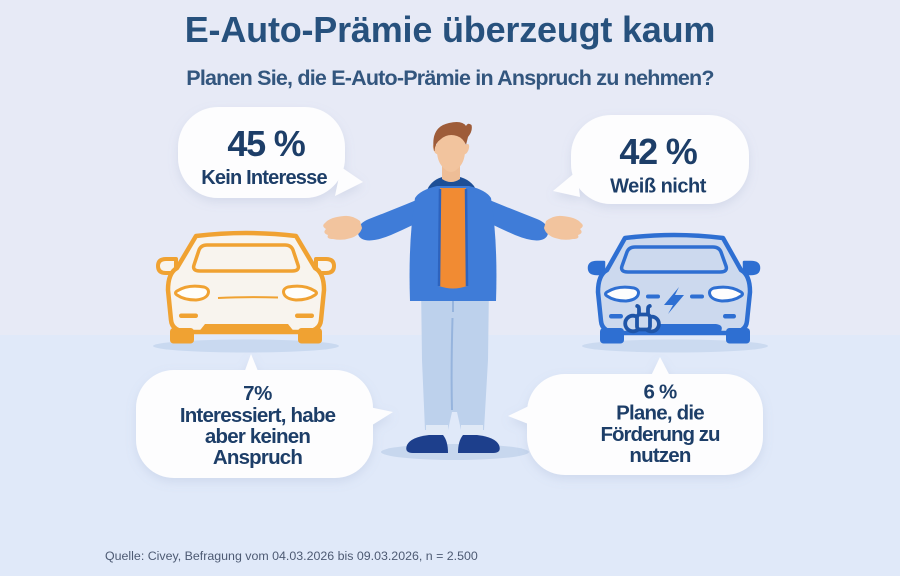 The image size is (900, 576). What do you see at coordinates (660, 392) in the screenshot?
I see `svg-text: 6 %` at bounding box center [660, 392].